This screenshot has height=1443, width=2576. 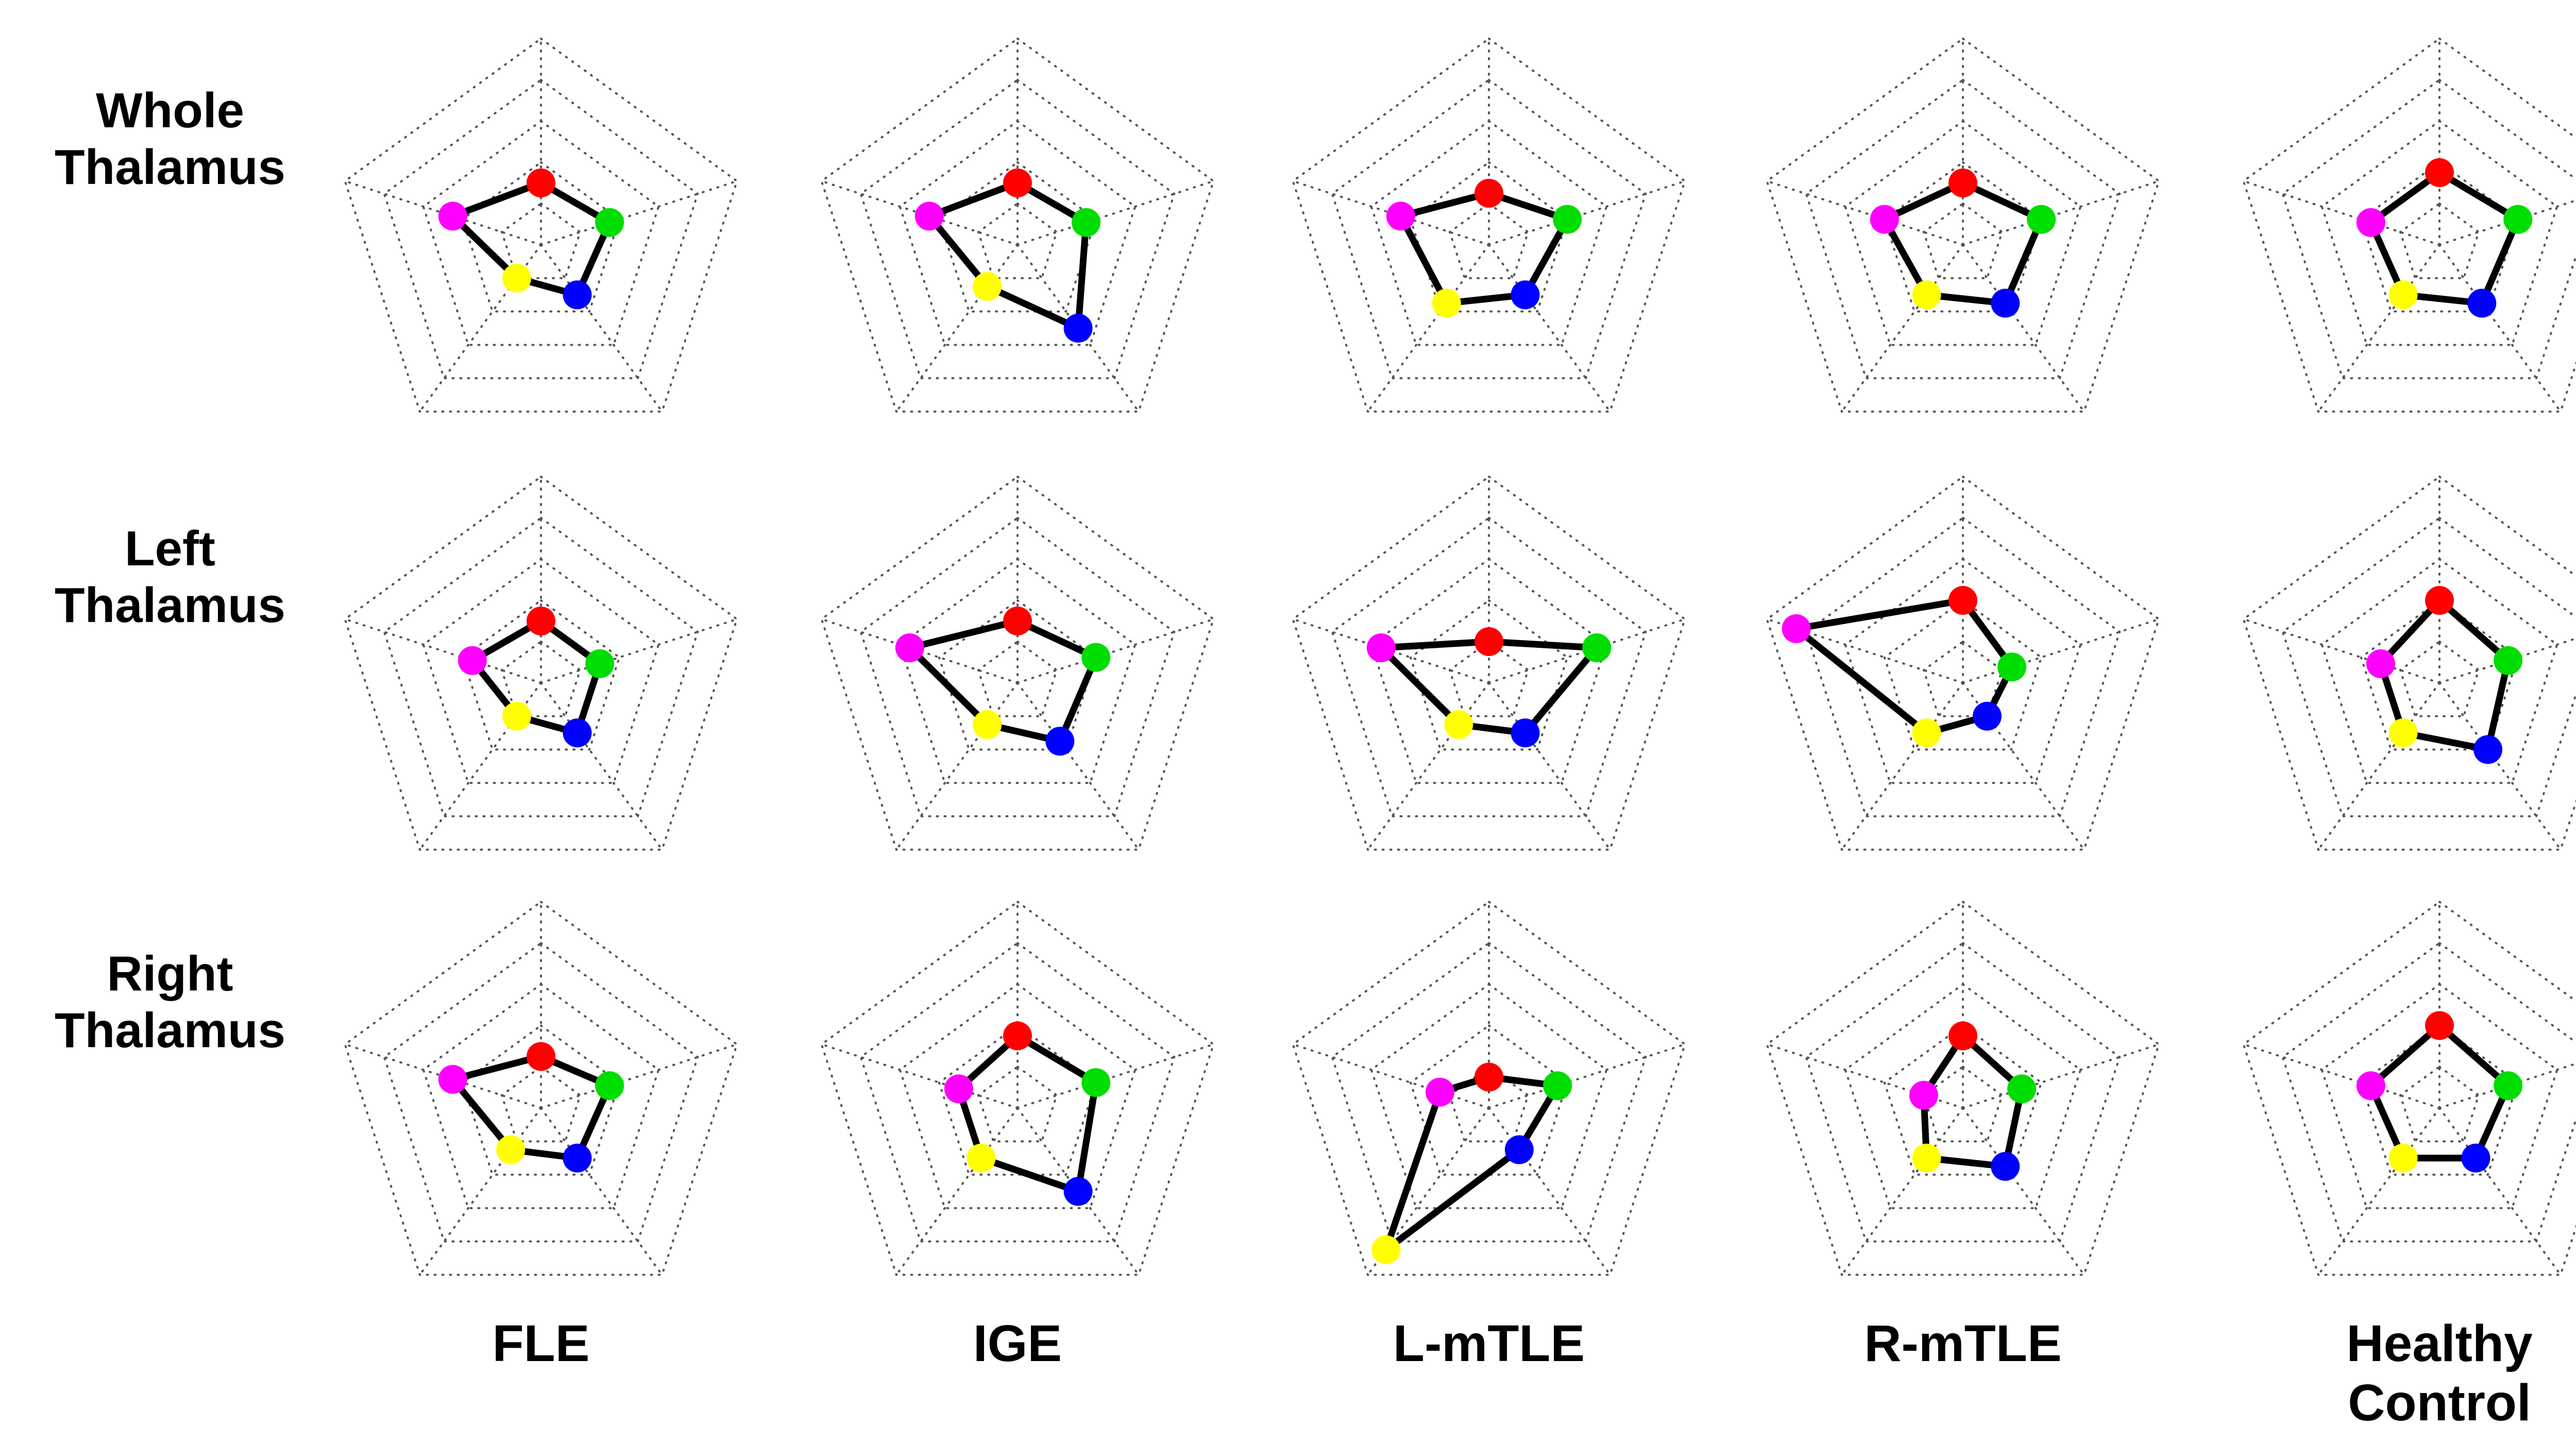 I want to click on radar-right-thalamus-ige, so click(x=1017, y=1092).